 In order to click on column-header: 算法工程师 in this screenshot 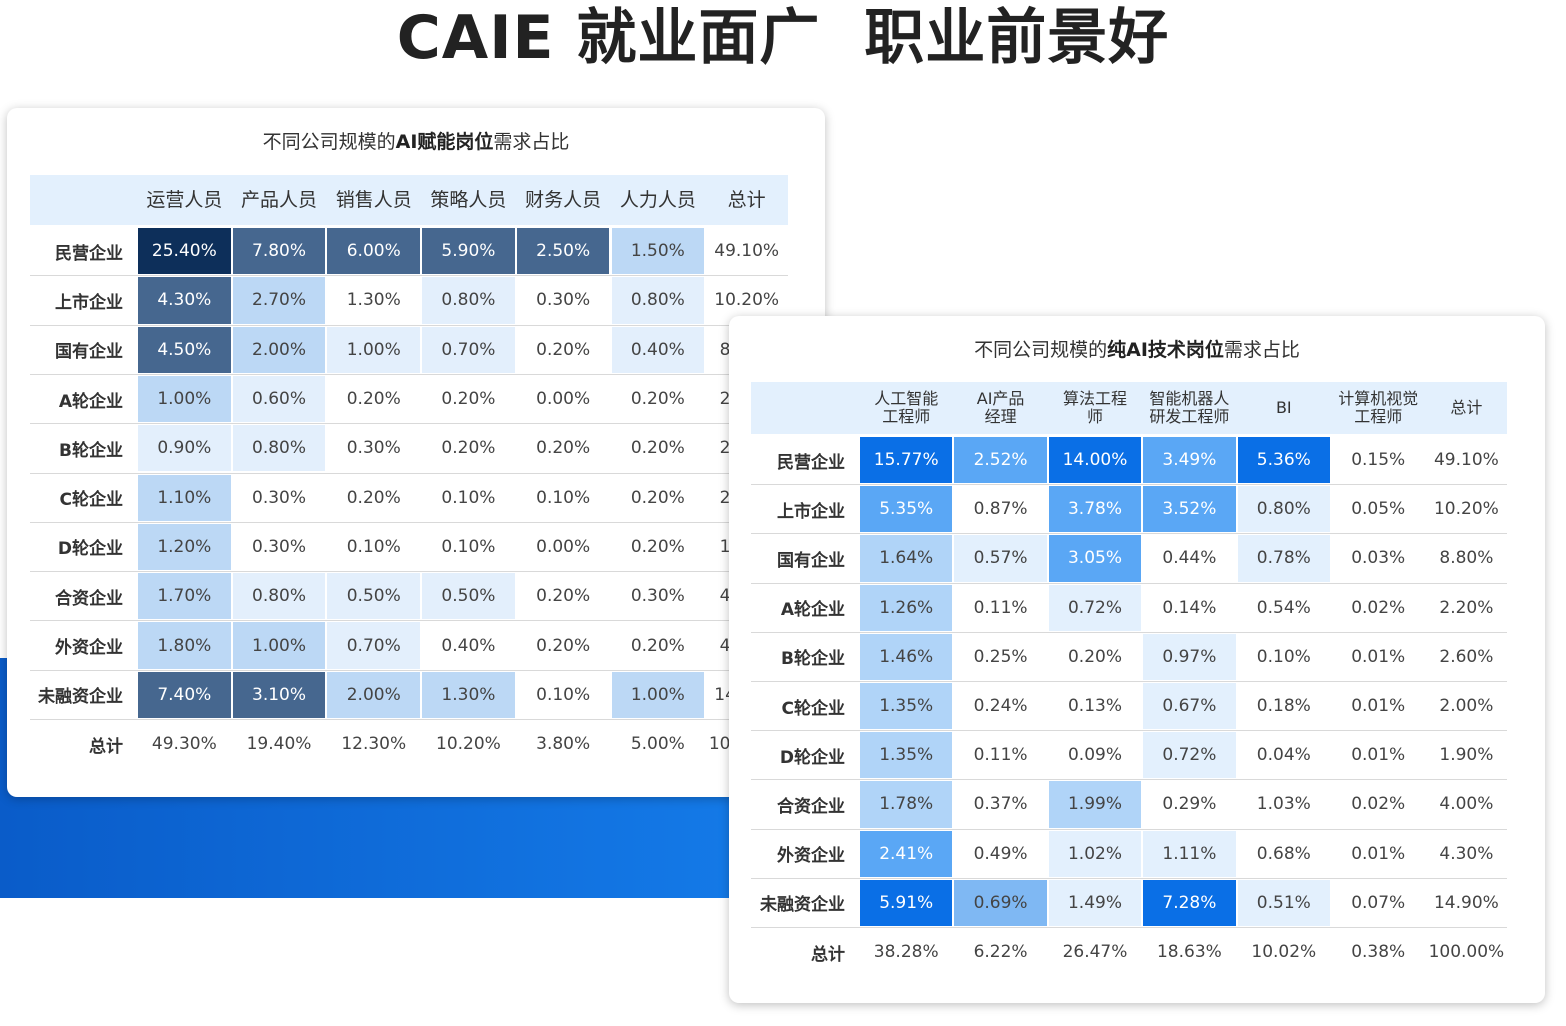, I will do `click(1095, 408)`.